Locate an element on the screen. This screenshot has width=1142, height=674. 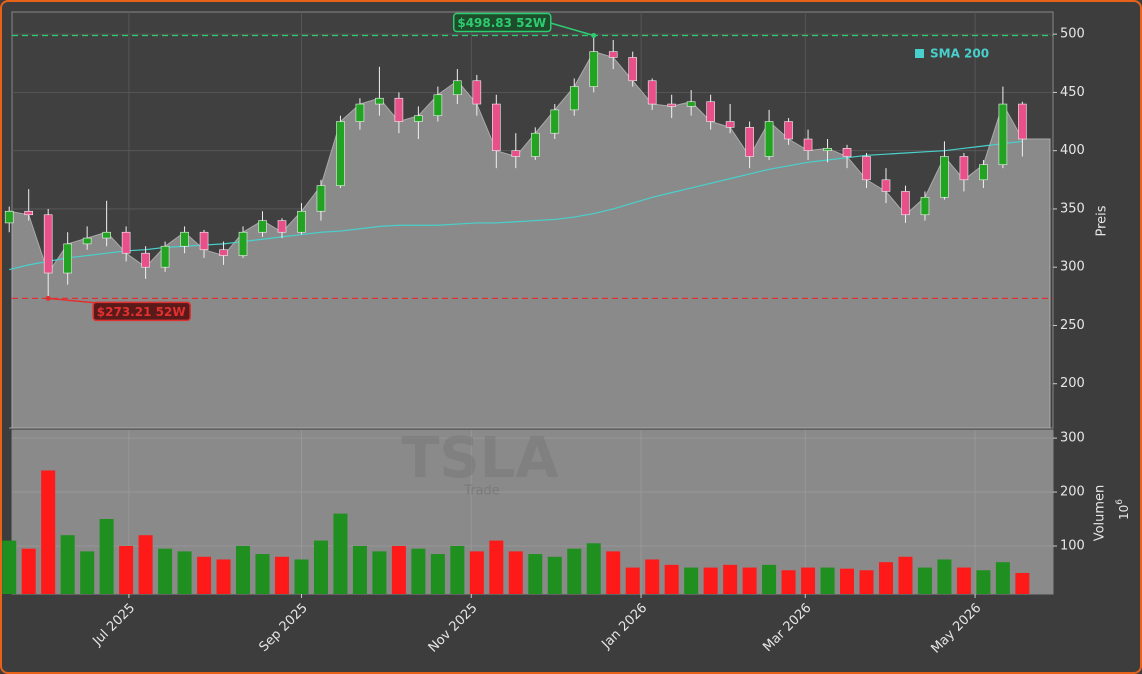
y-tick-label: 100 is located at coordinates (1072, 545).